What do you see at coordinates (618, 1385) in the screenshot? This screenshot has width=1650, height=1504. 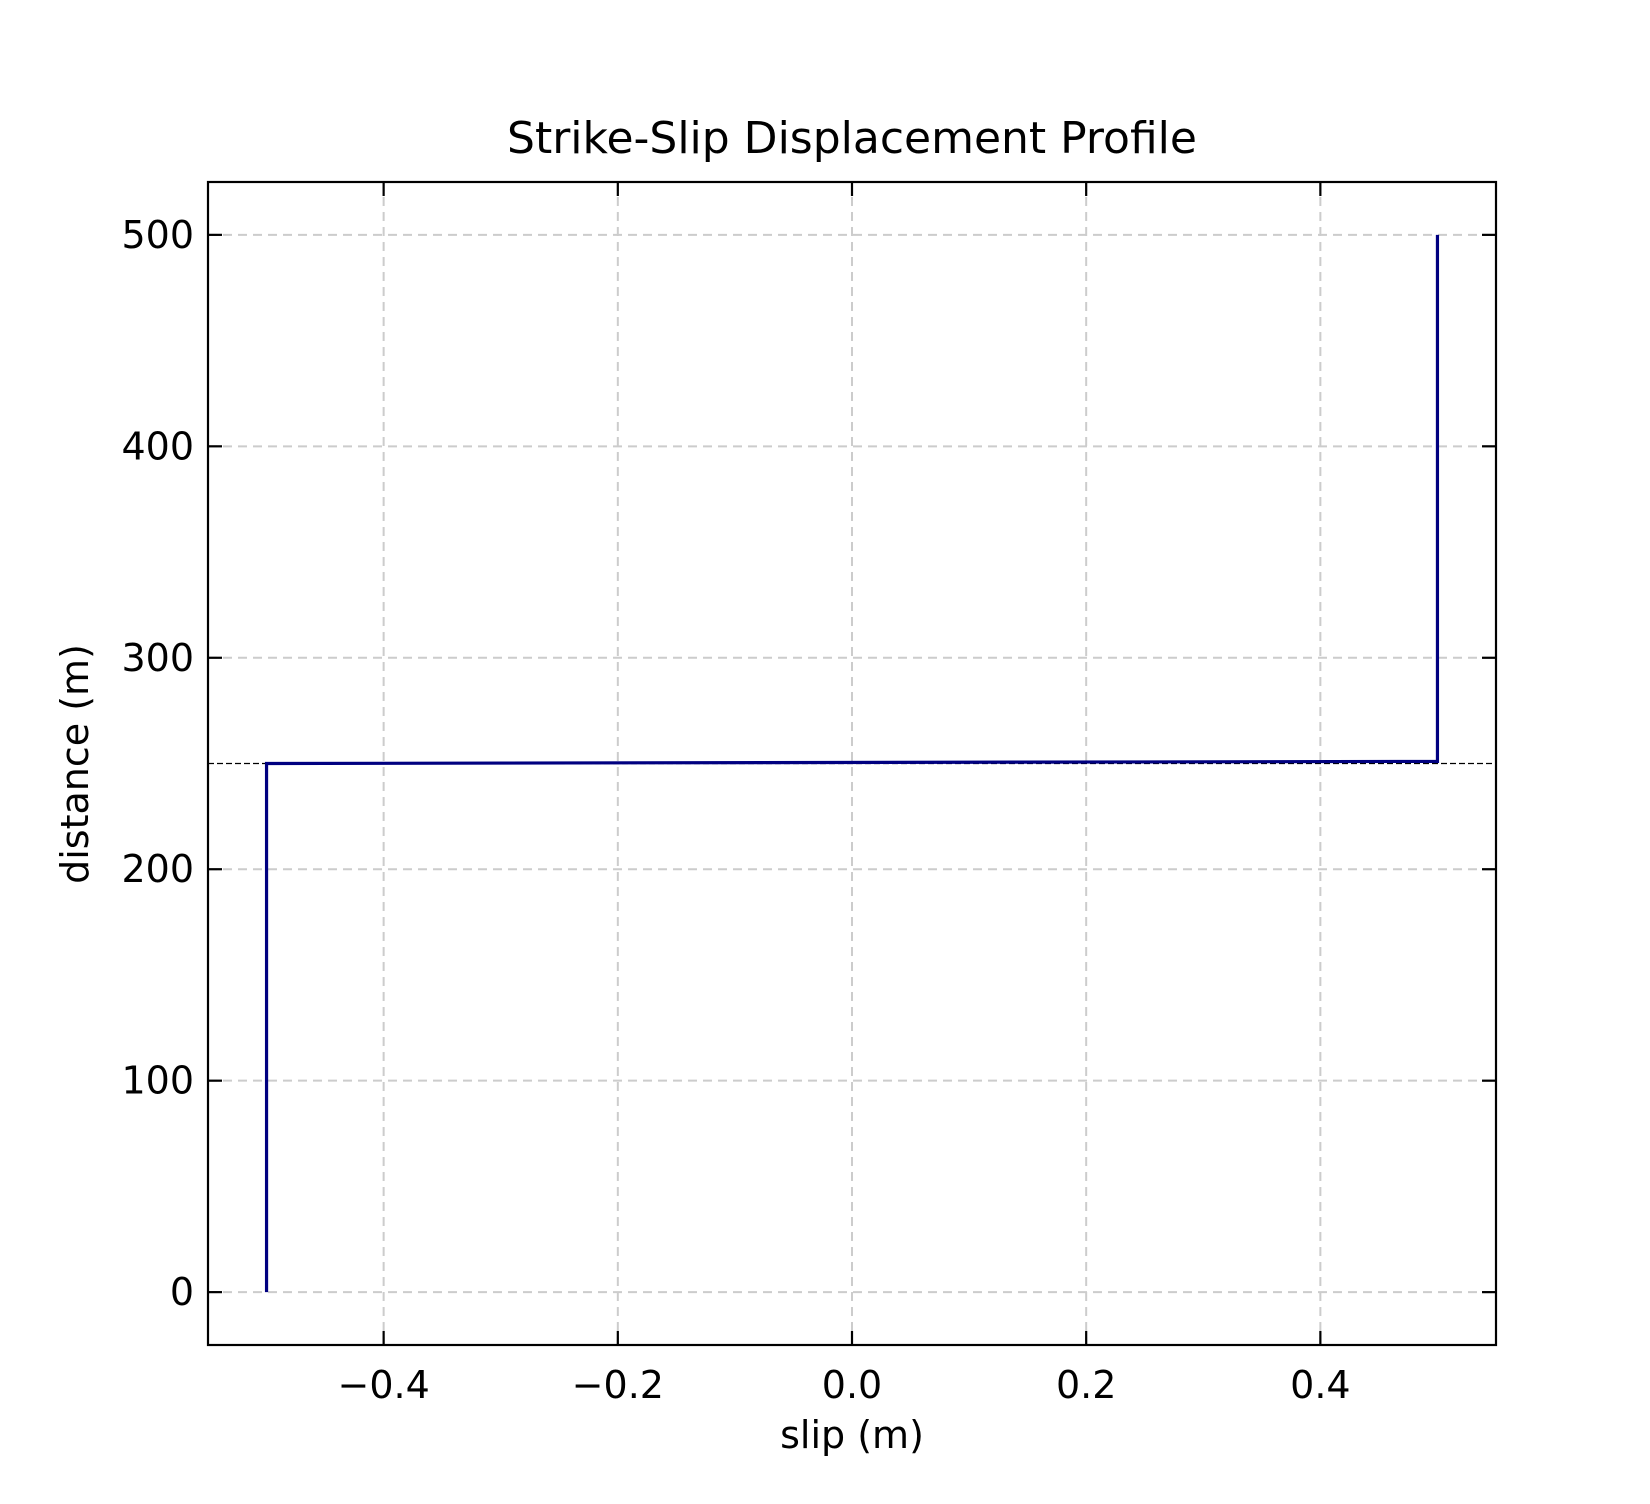 I see `x-tick-label: −0.2` at bounding box center [618, 1385].